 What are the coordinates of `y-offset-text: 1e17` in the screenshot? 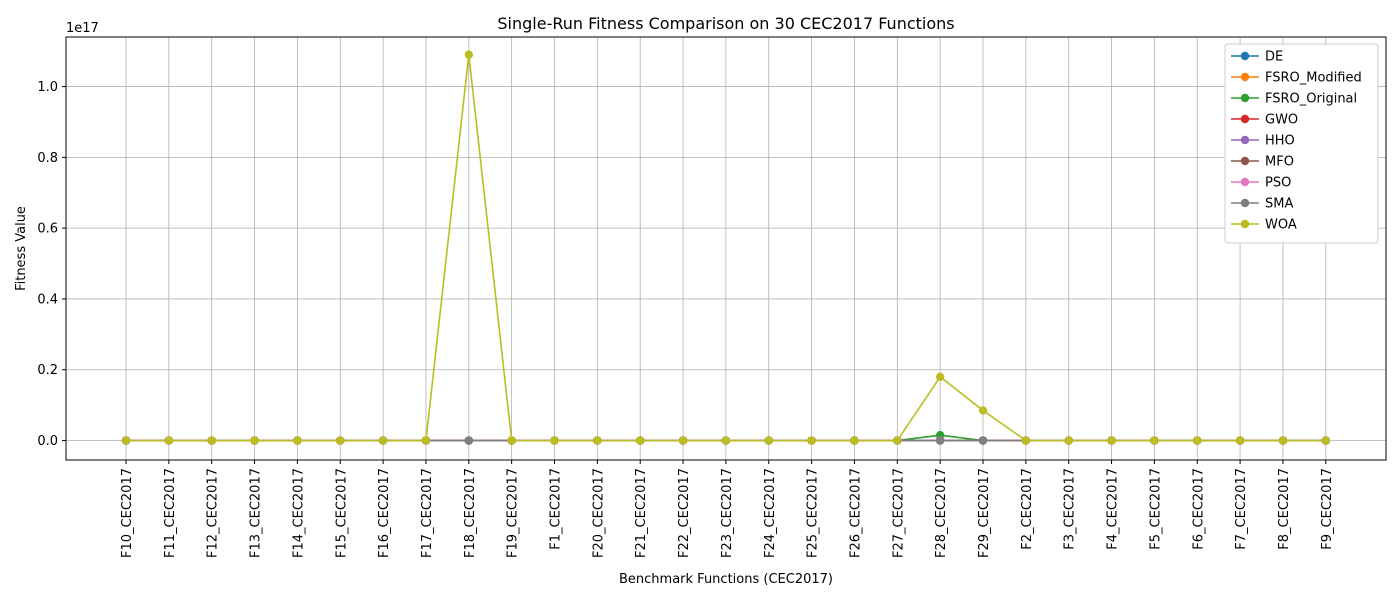 It's located at (82, 28).